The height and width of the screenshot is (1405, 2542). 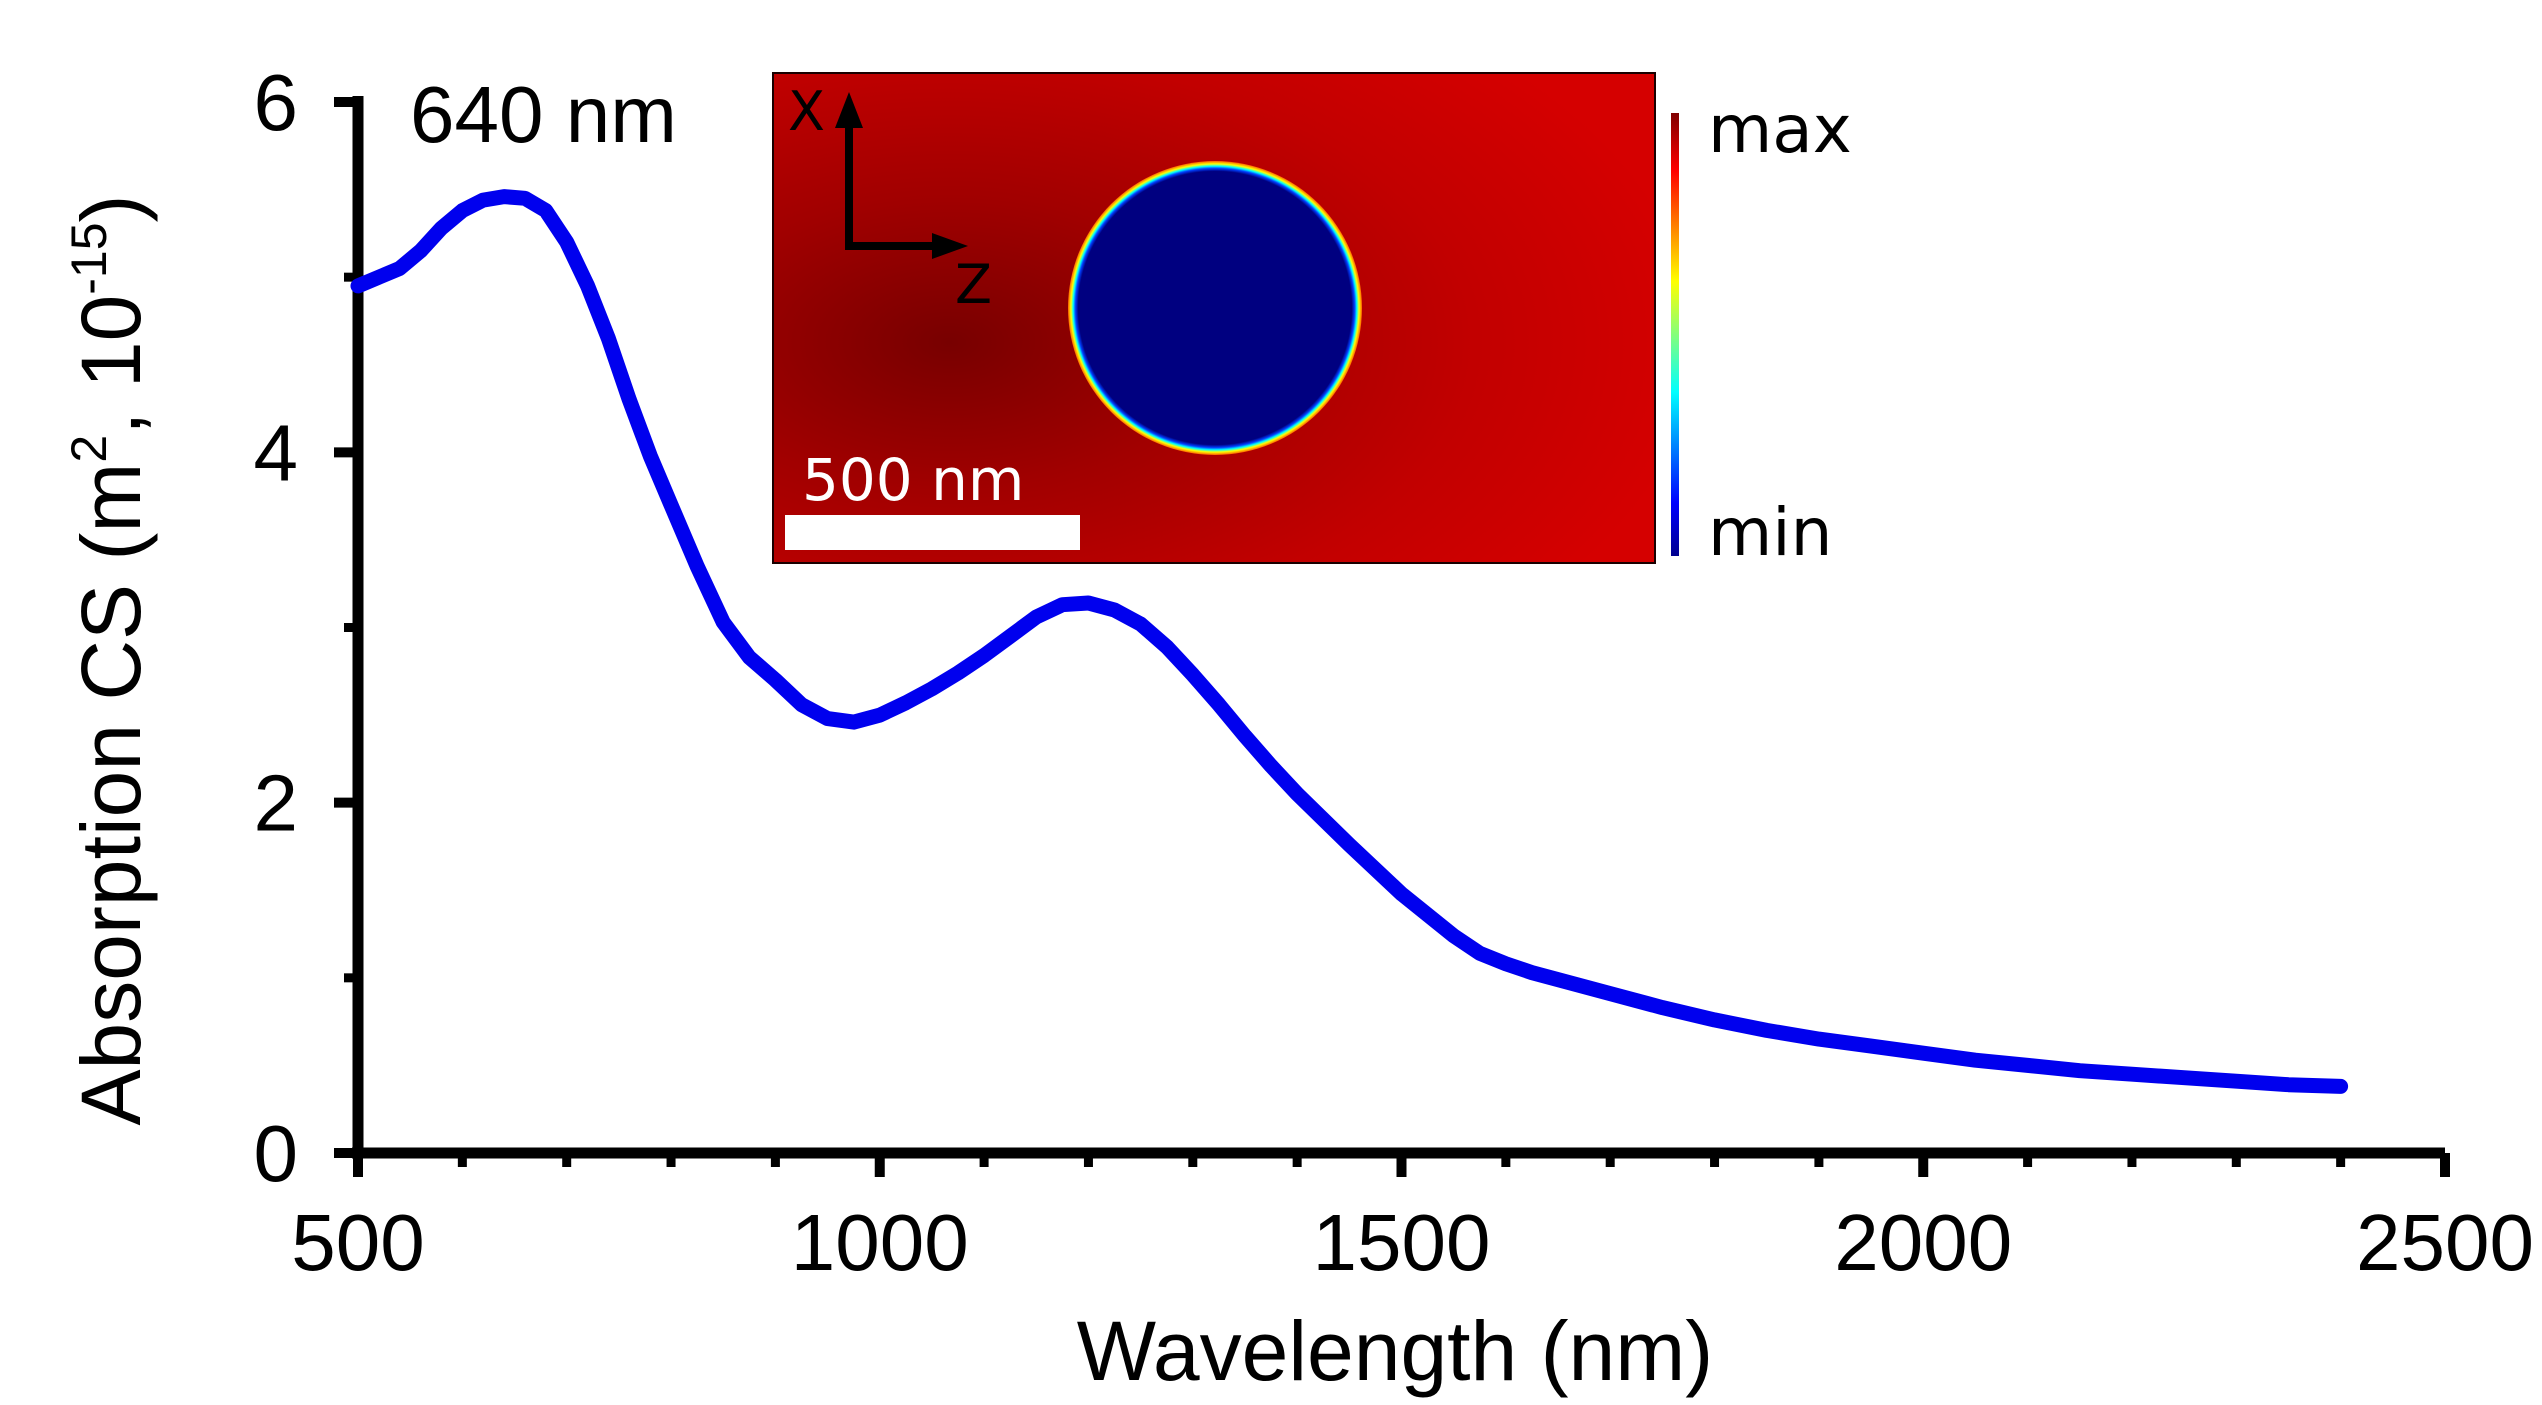 I want to click on colorbar-min-label: min, so click(x=1770, y=532).